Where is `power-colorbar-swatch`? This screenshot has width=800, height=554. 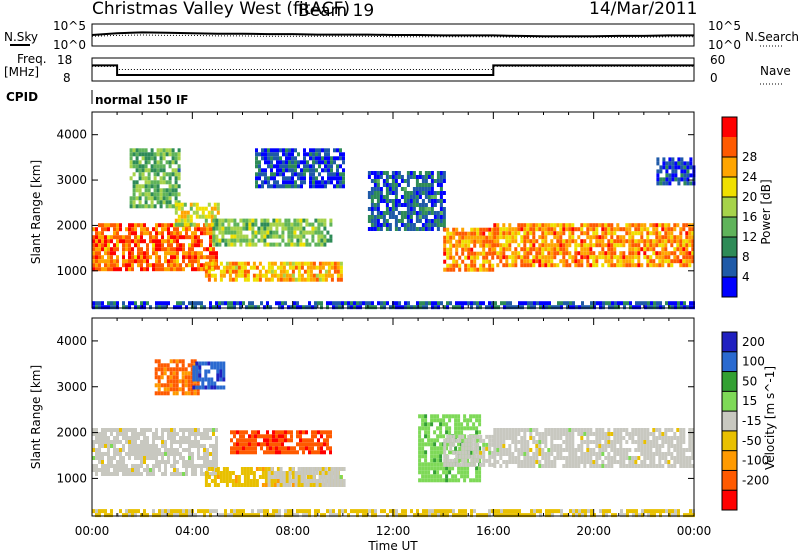
power-colorbar-swatch is located at coordinates (729, 207).